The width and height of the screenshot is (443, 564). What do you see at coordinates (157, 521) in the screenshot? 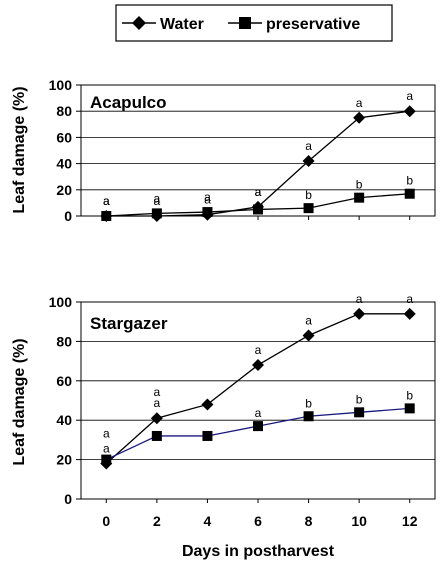
I see `x-tick-label: 2` at bounding box center [157, 521].